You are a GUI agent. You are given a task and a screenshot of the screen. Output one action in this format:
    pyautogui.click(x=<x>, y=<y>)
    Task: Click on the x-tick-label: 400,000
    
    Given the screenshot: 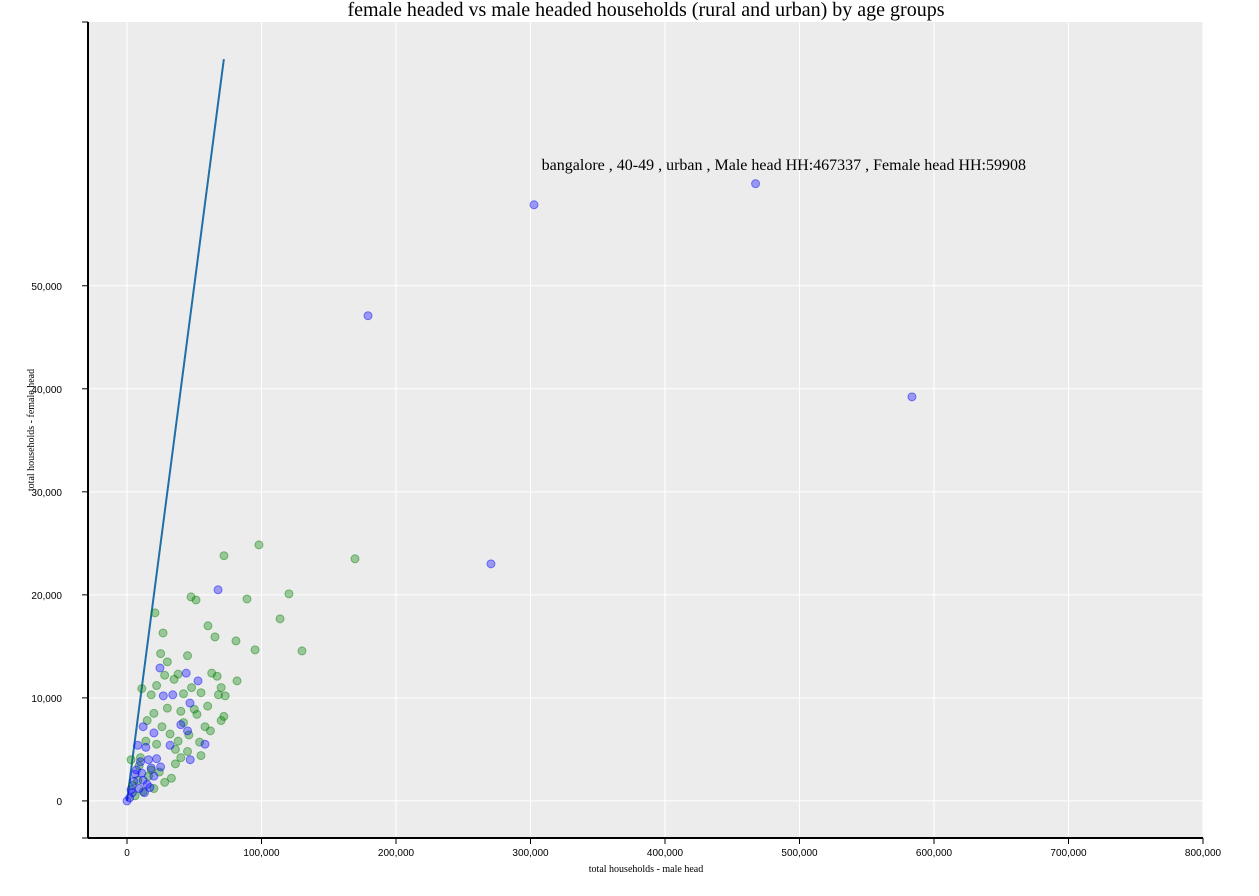 What is the action you would take?
    pyautogui.click(x=665, y=853)
    